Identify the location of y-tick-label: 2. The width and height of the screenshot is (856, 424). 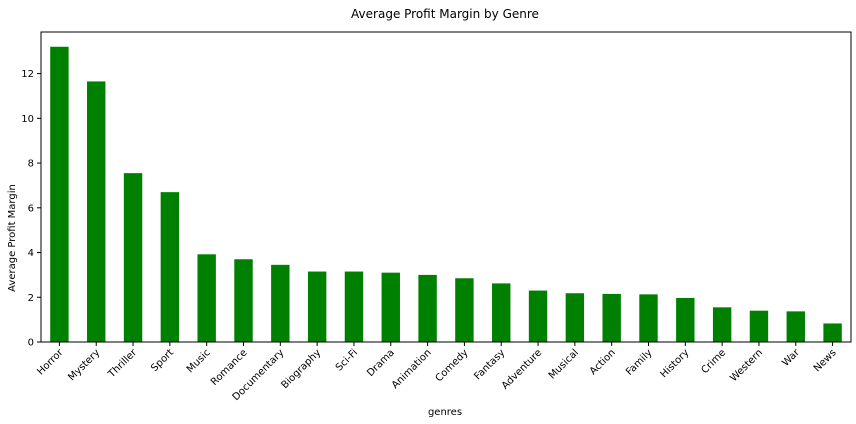
(31, 298).